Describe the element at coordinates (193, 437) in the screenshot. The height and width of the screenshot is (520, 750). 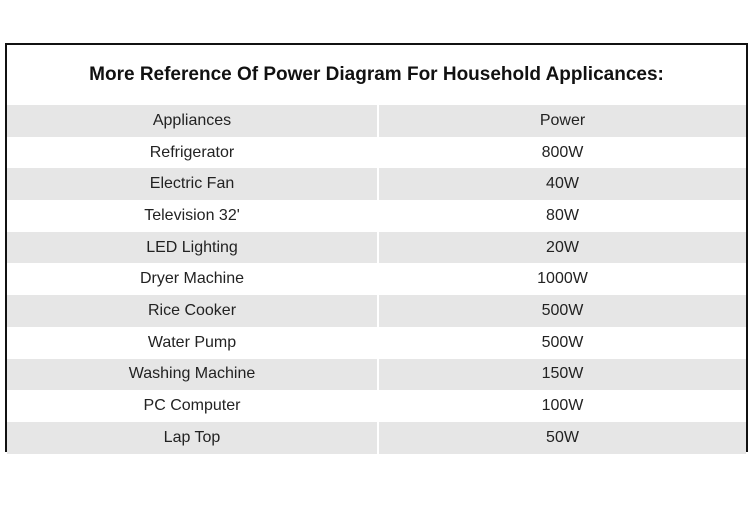
I see `appliance-cell: Lap Top` at that location.